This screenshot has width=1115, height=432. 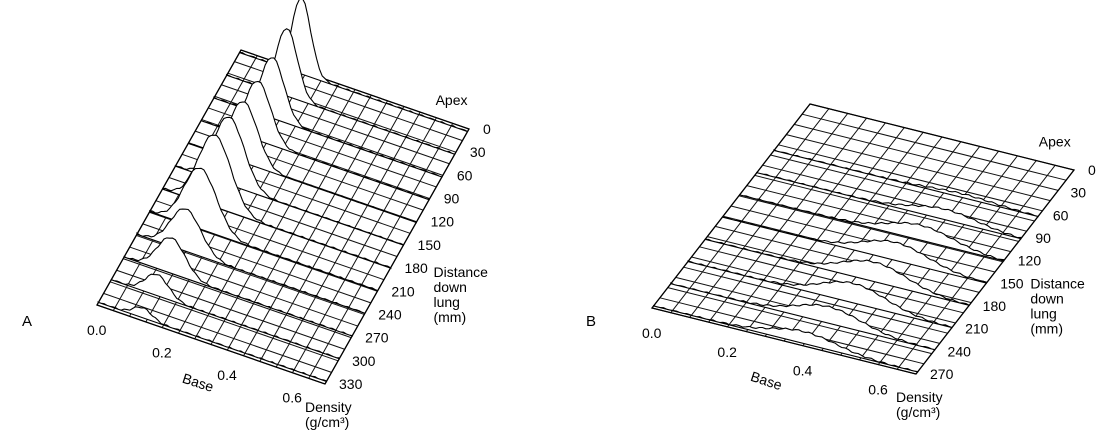 What do you see at coordinates (27, 321) in the screenshot?
I see `panel-label: A` at bounding box center [27, 321].